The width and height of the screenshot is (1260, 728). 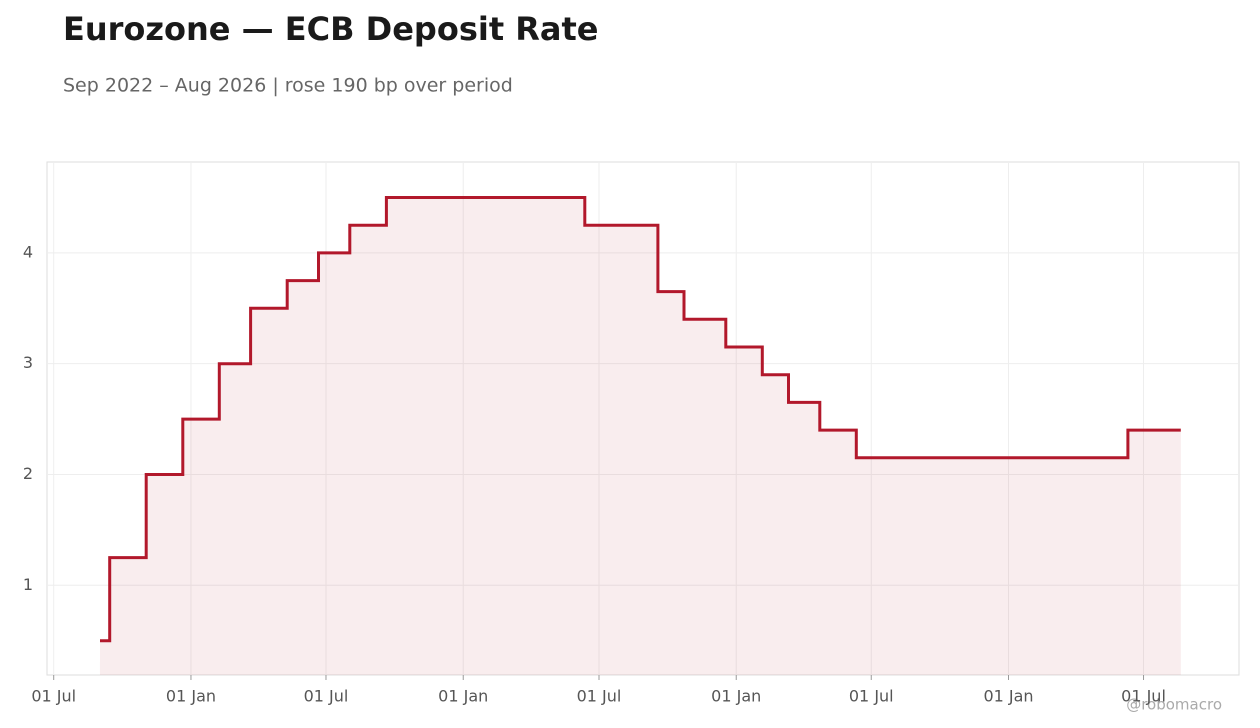 I want to click on y-tick-label: 2, so click(x=28, y=473).